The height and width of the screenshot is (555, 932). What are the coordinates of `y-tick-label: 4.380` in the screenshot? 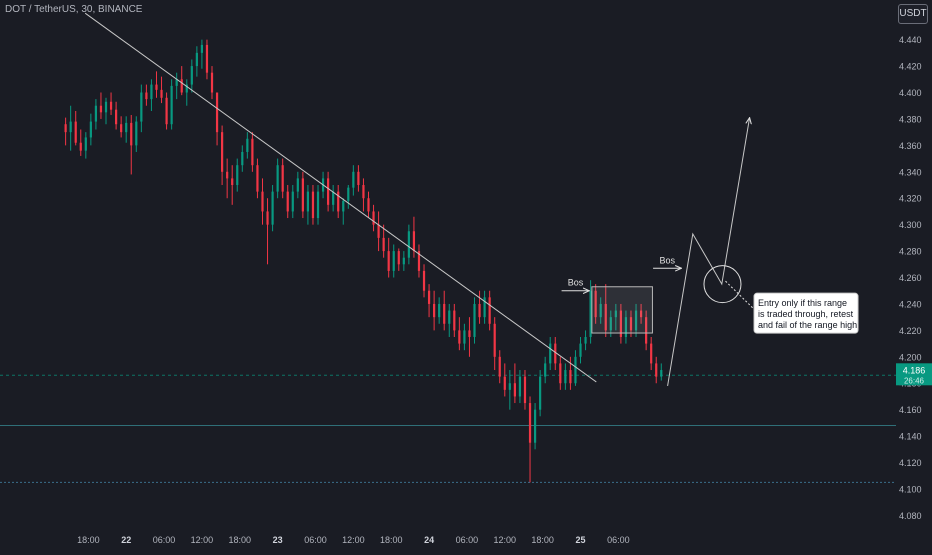 It's located at (910, 119).